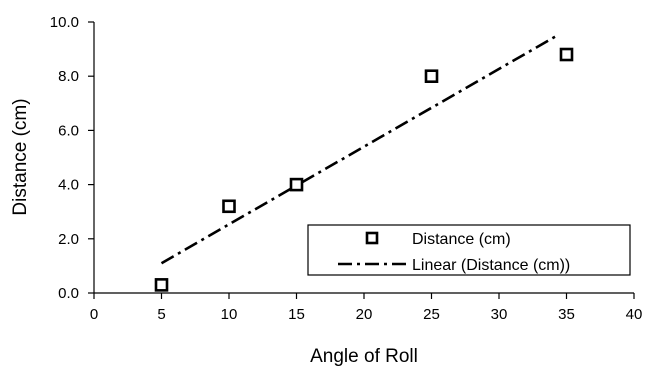 The width and height of the screenshot is (645, 367). Describe the element at coordinates (68, 76) in the screenshot. I see `y-tick-label: 8.0` at that location.